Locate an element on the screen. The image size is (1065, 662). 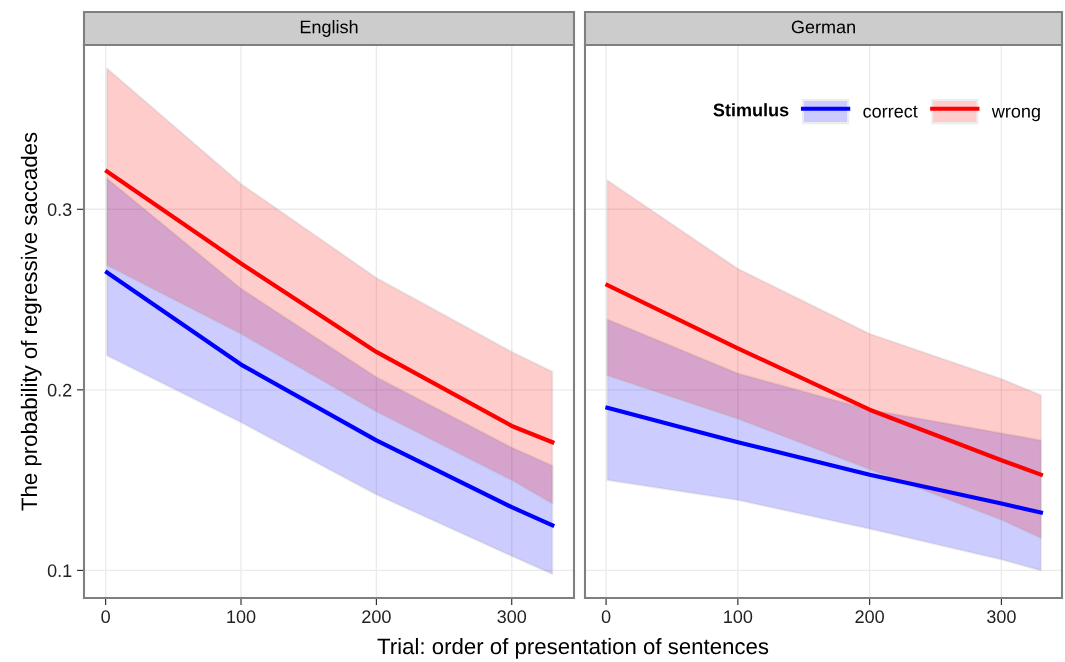
legend-label: wrong is located at coordinates (1015, 114).